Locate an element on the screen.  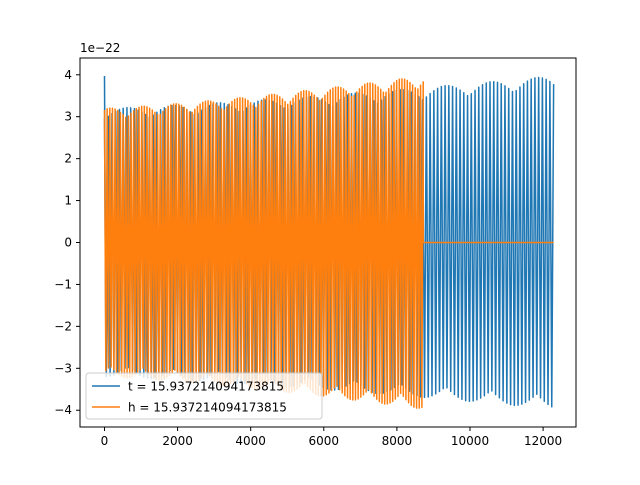
x-axis: 0 2000 4000 6000 8000 10000 12000 is located at coordinates (331, 437).